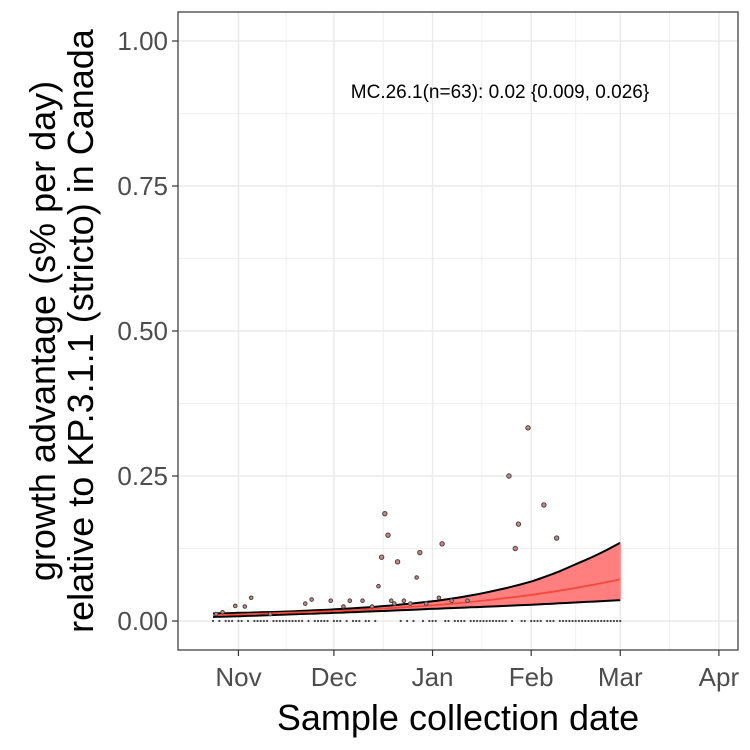  Describe the element at coordinates (142, 476) in the screenshot. I see `y-tick-label: 0.25` at that location.